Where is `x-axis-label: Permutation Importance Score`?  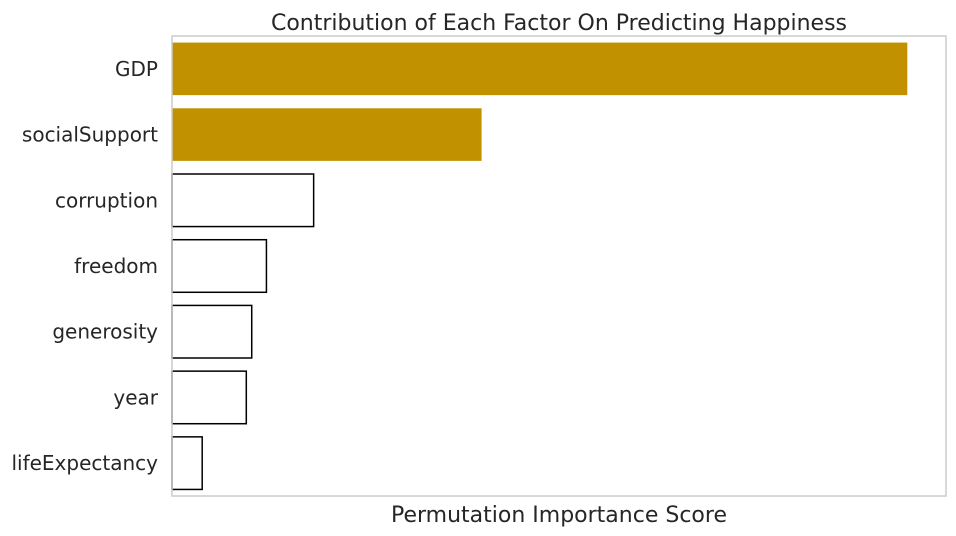
x-axis-label: Permutation Importance Score is located at coordinates (559, 515).